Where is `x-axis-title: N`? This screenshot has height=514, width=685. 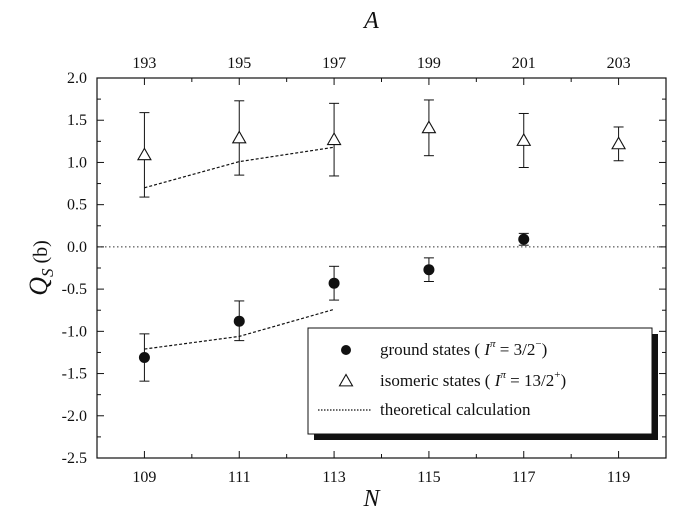
x-axis-title: N is located at coordinates (371, 499).